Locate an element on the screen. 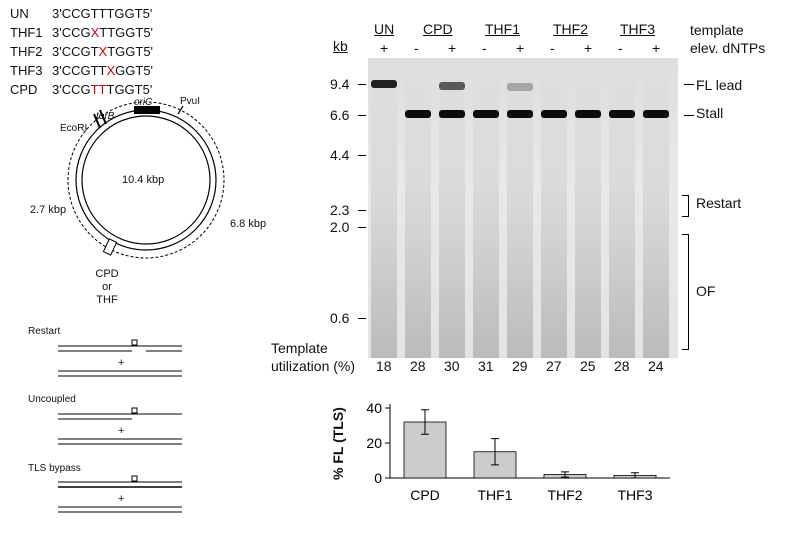 Image resolution: width=800 pixels, height=533 pixels. oric-label: oriC is located at coordinates (143, 102).